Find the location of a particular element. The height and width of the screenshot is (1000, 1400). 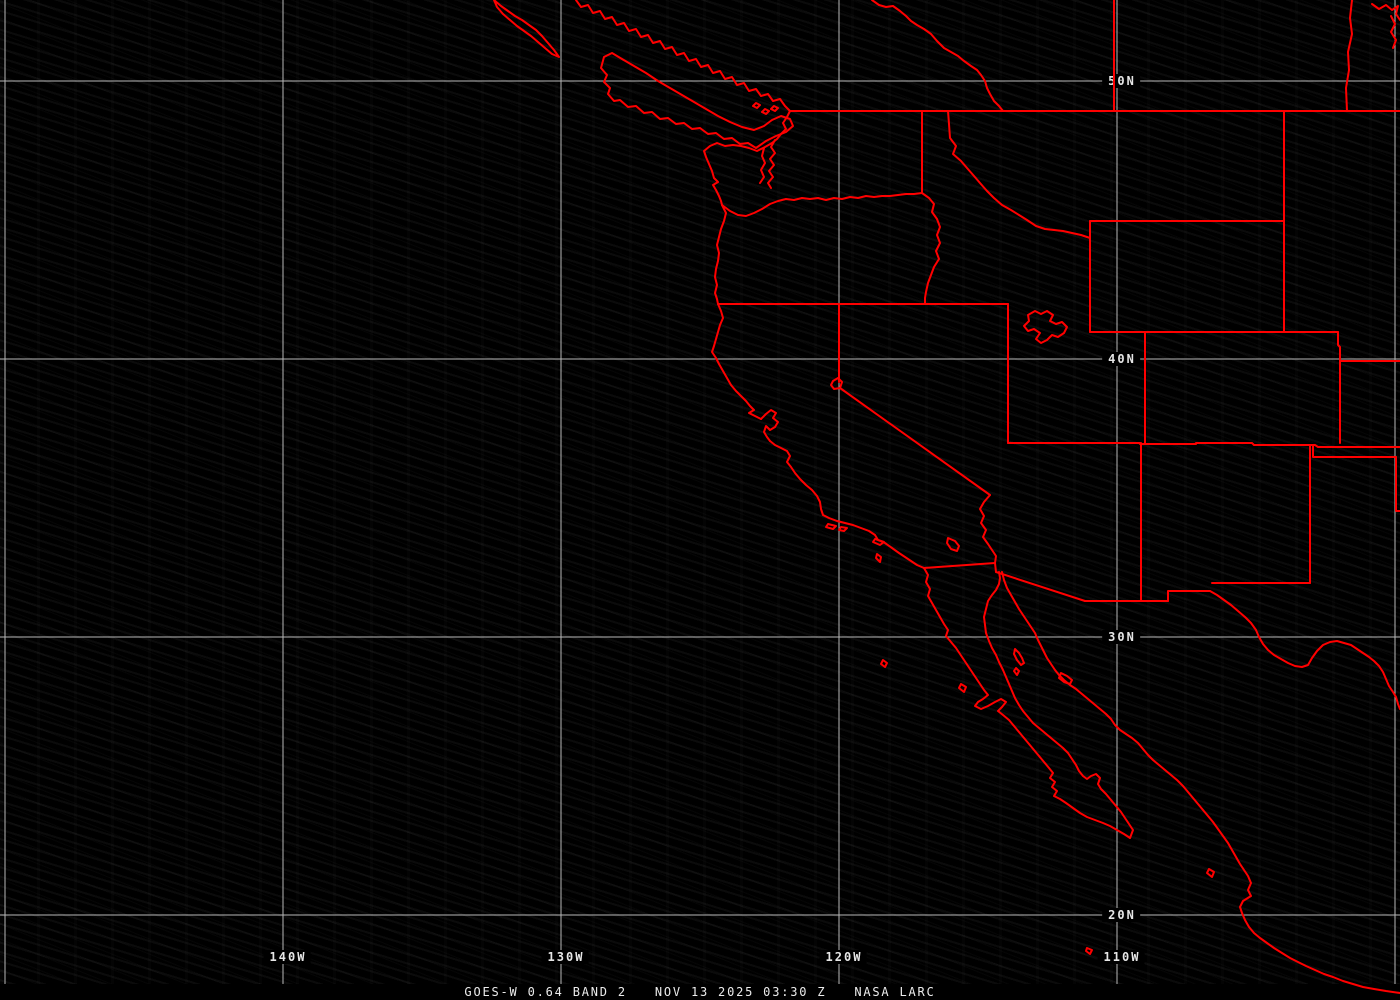

caption-datetime: NOV 13 2025 03:30 Z is located at coordinates (740, 992).